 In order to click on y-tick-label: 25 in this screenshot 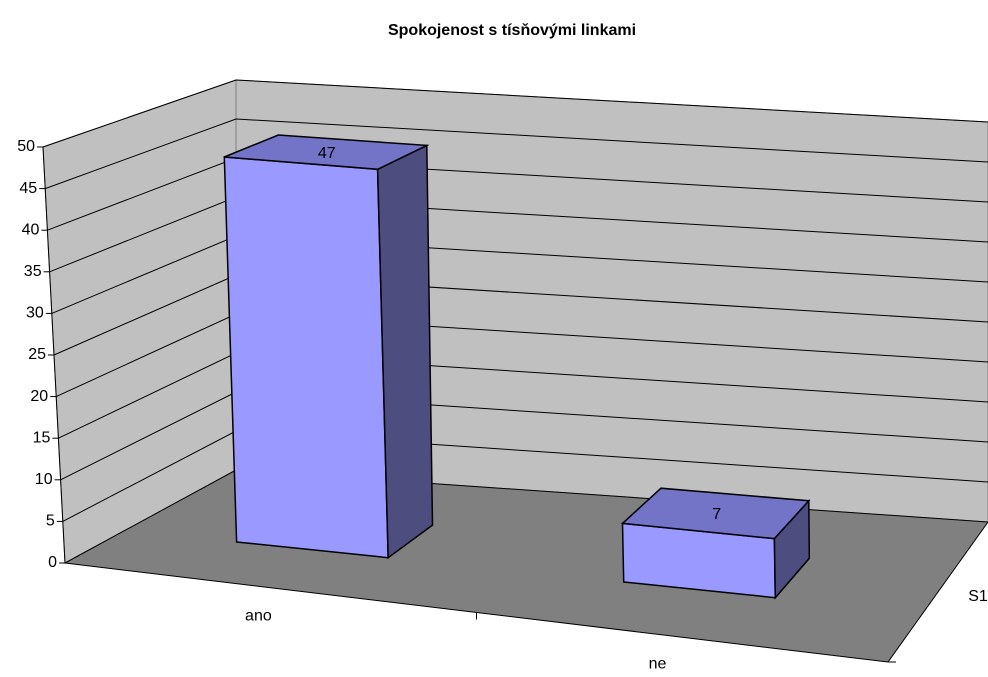, I will do `click(37, 354)`.